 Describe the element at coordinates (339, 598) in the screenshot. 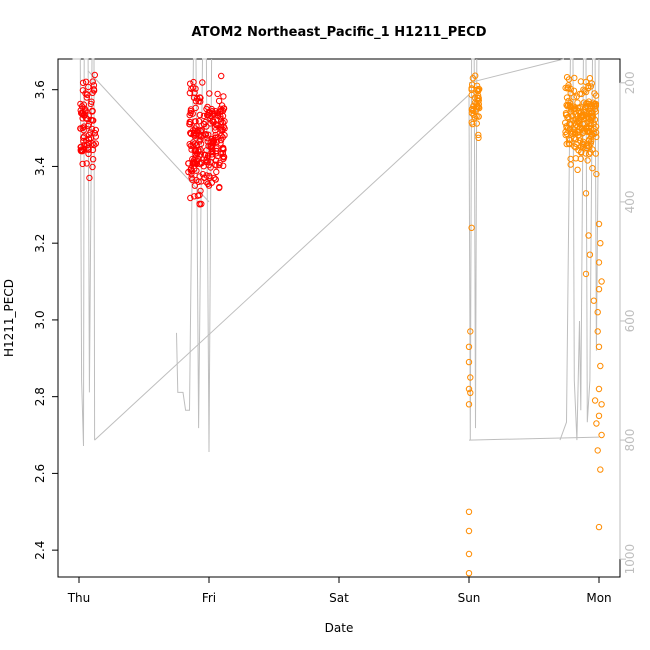

I see `x-tick-label: Sat` at that location.